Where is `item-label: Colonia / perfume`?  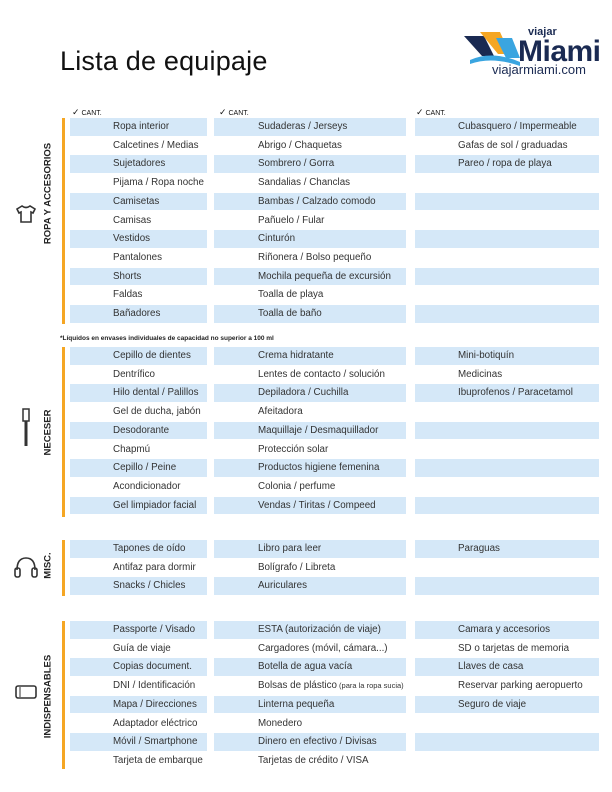
item-label: Colonia / perfume is located at coordinates (297, 486).